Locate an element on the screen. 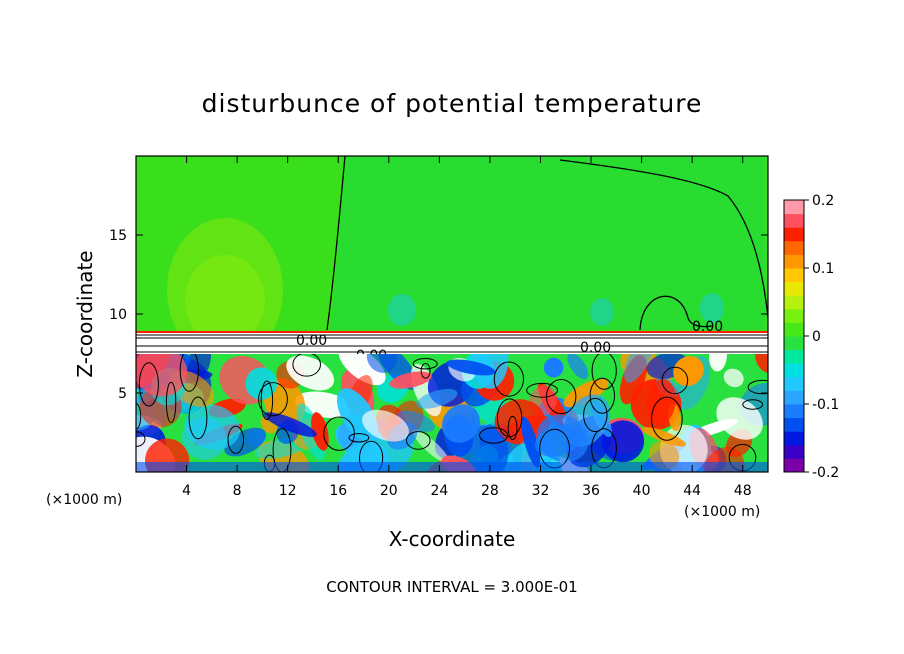  colorbar-tick-label: -0.1 is located at coordinates (825, 405).